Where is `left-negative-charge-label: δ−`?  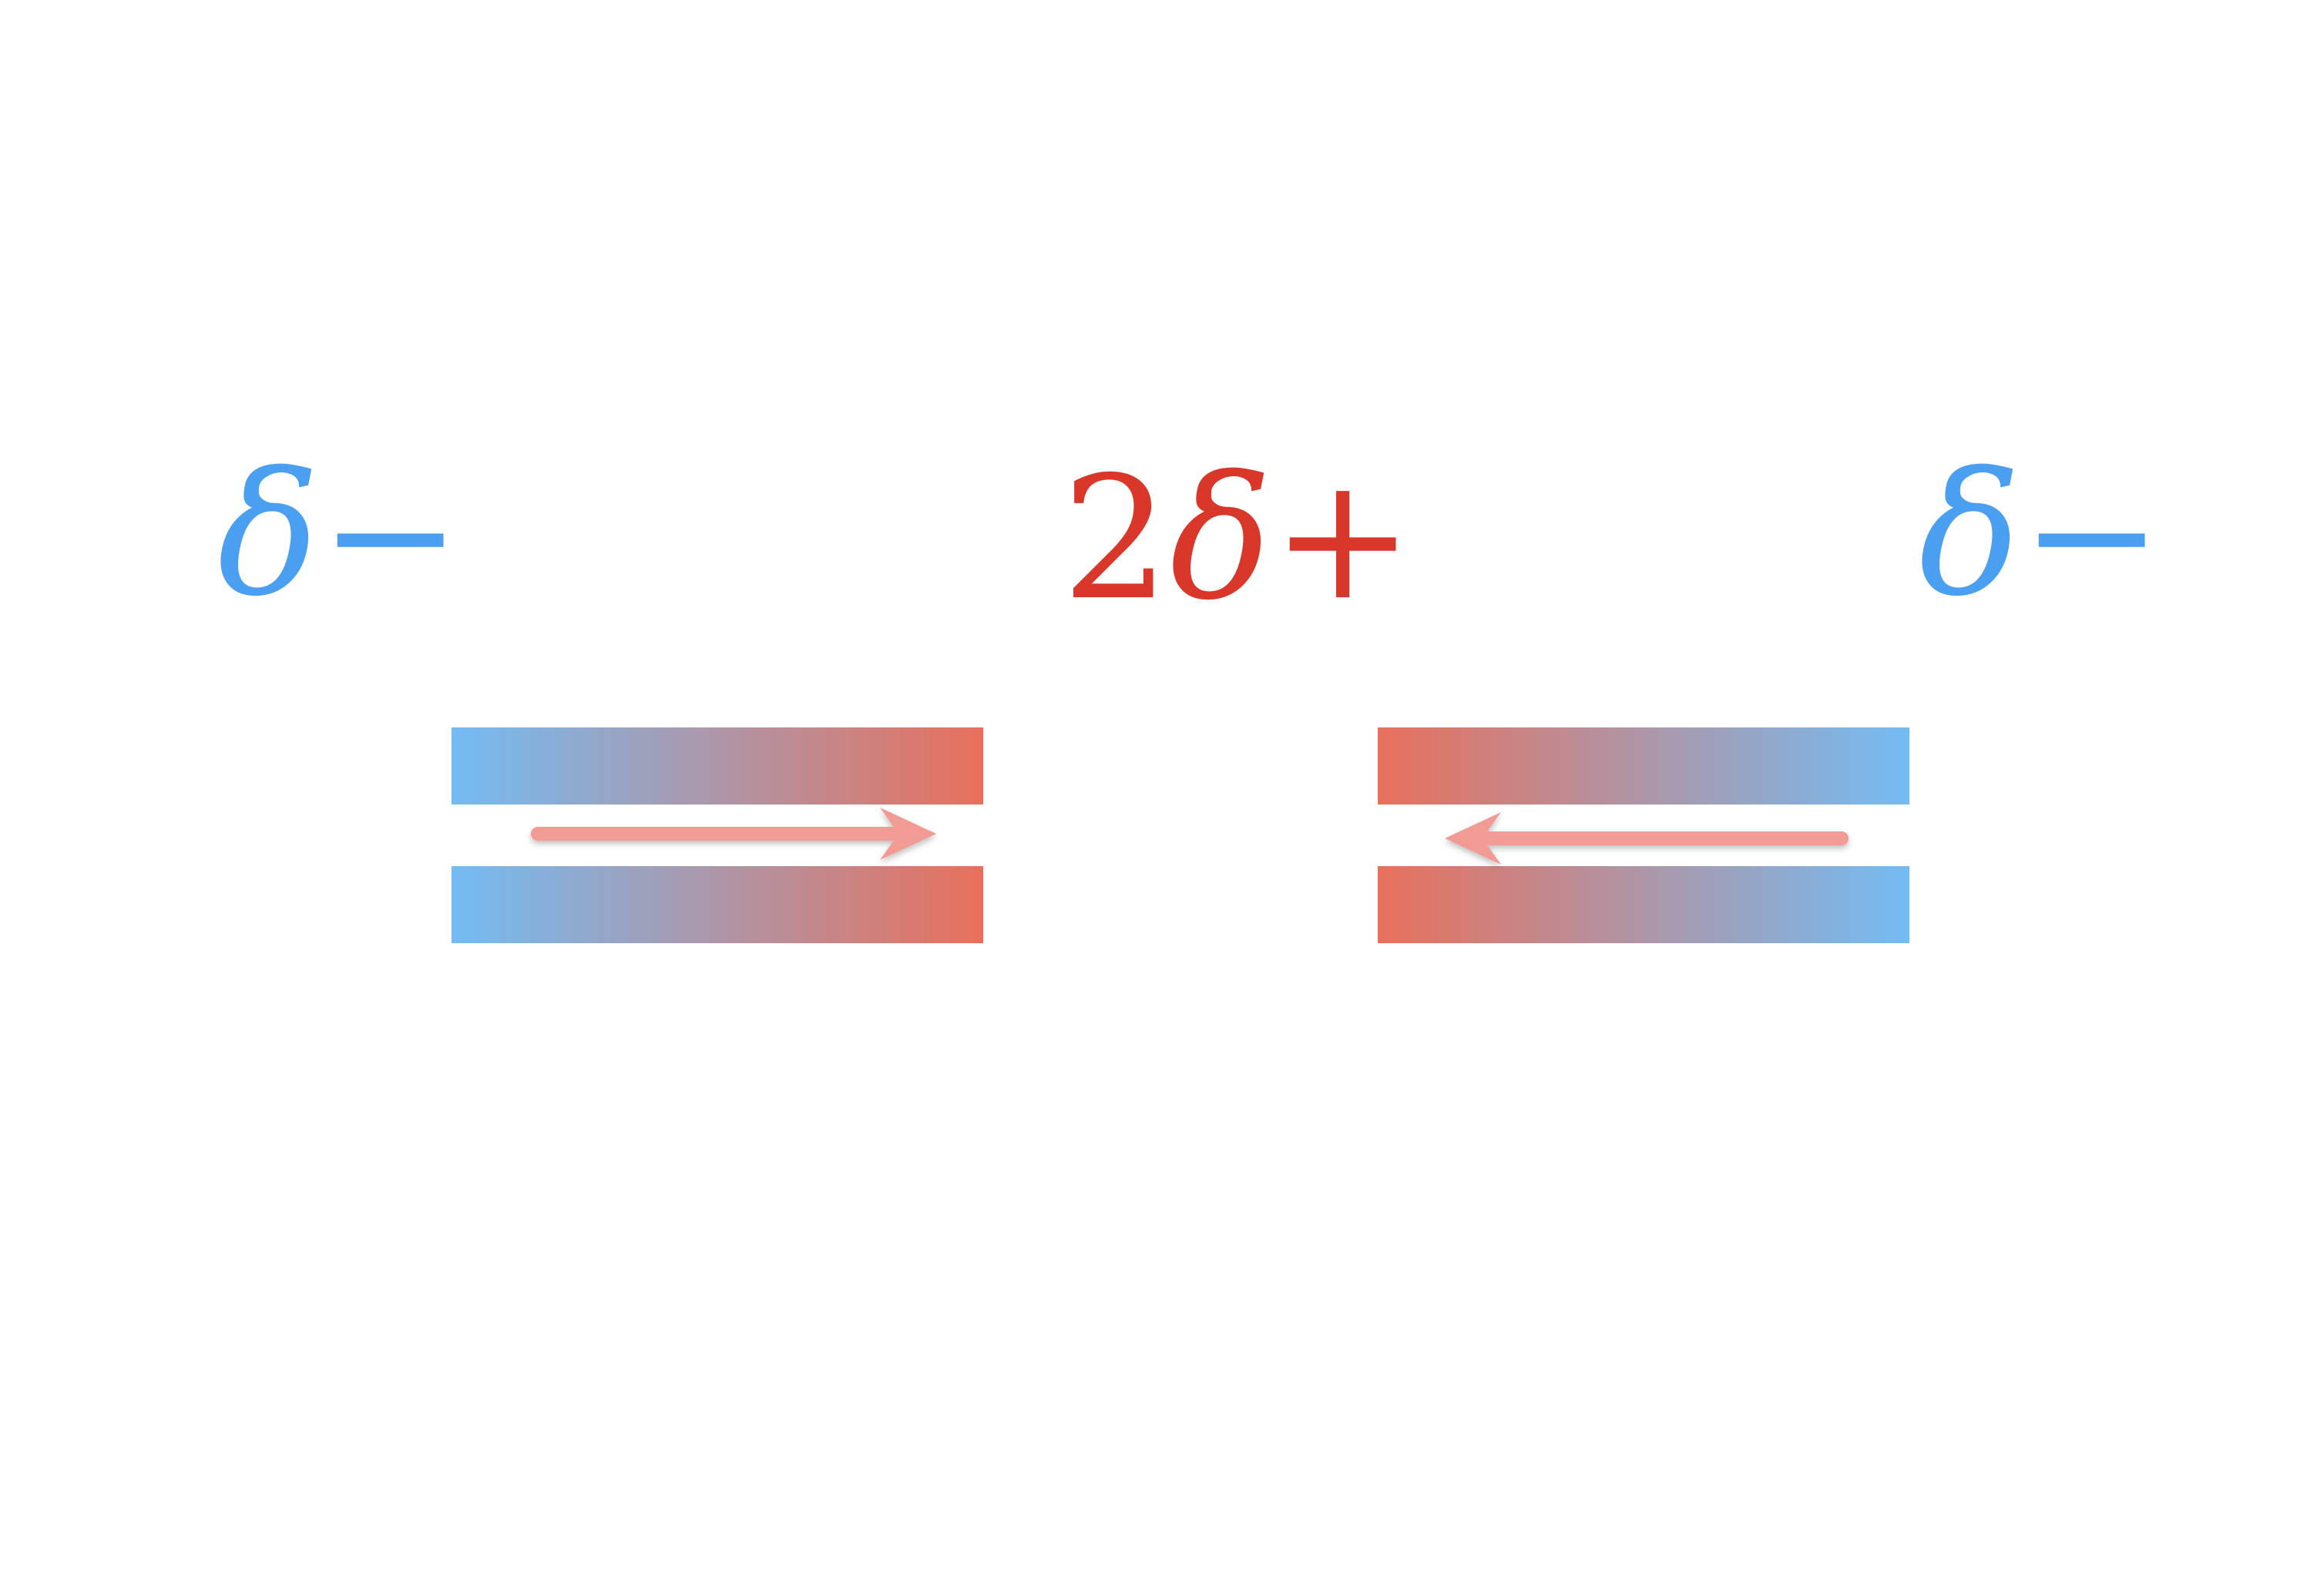 left-negative-charge-label: δ− is located at coordinates (339, 534).